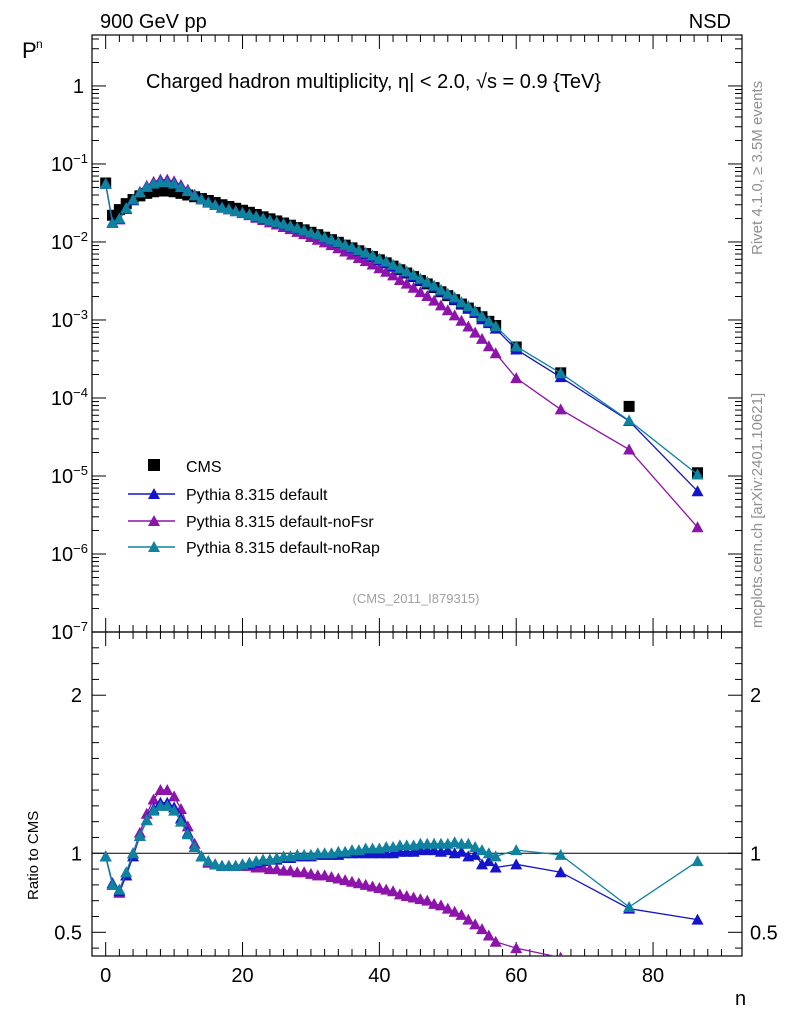 The image size is (786, 1024). I want to click on ratio-line-nofsr, so click(331, 872).